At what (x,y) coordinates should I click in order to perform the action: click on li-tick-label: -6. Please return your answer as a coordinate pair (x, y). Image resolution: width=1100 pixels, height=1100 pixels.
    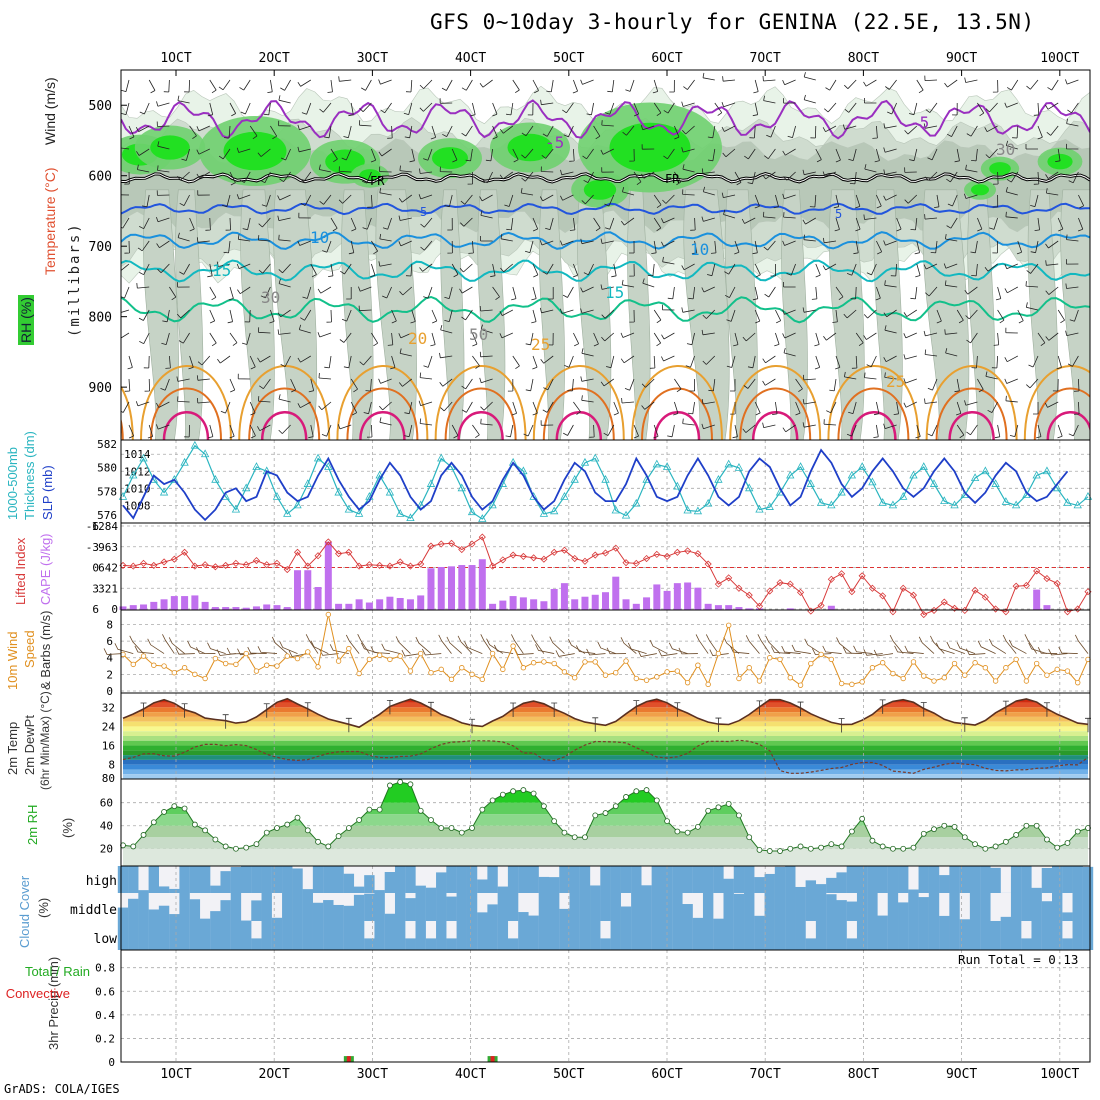
    Looking at the image, I should click on (92, 526).